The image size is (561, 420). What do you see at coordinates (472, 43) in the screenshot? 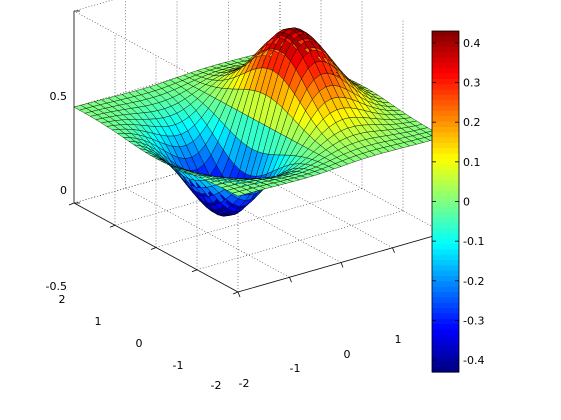
I see `colorbar-tick-label: 0.4` at bounding box center [472, 43].